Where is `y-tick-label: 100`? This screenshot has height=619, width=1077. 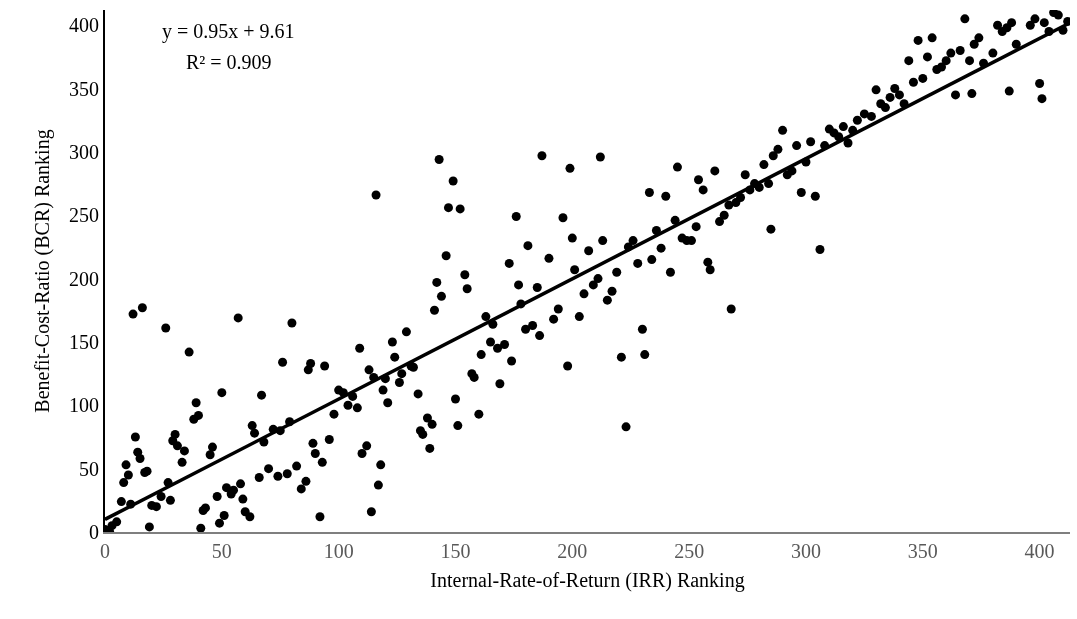 y-tick-label: 100 is located at coordinates (84, 405).